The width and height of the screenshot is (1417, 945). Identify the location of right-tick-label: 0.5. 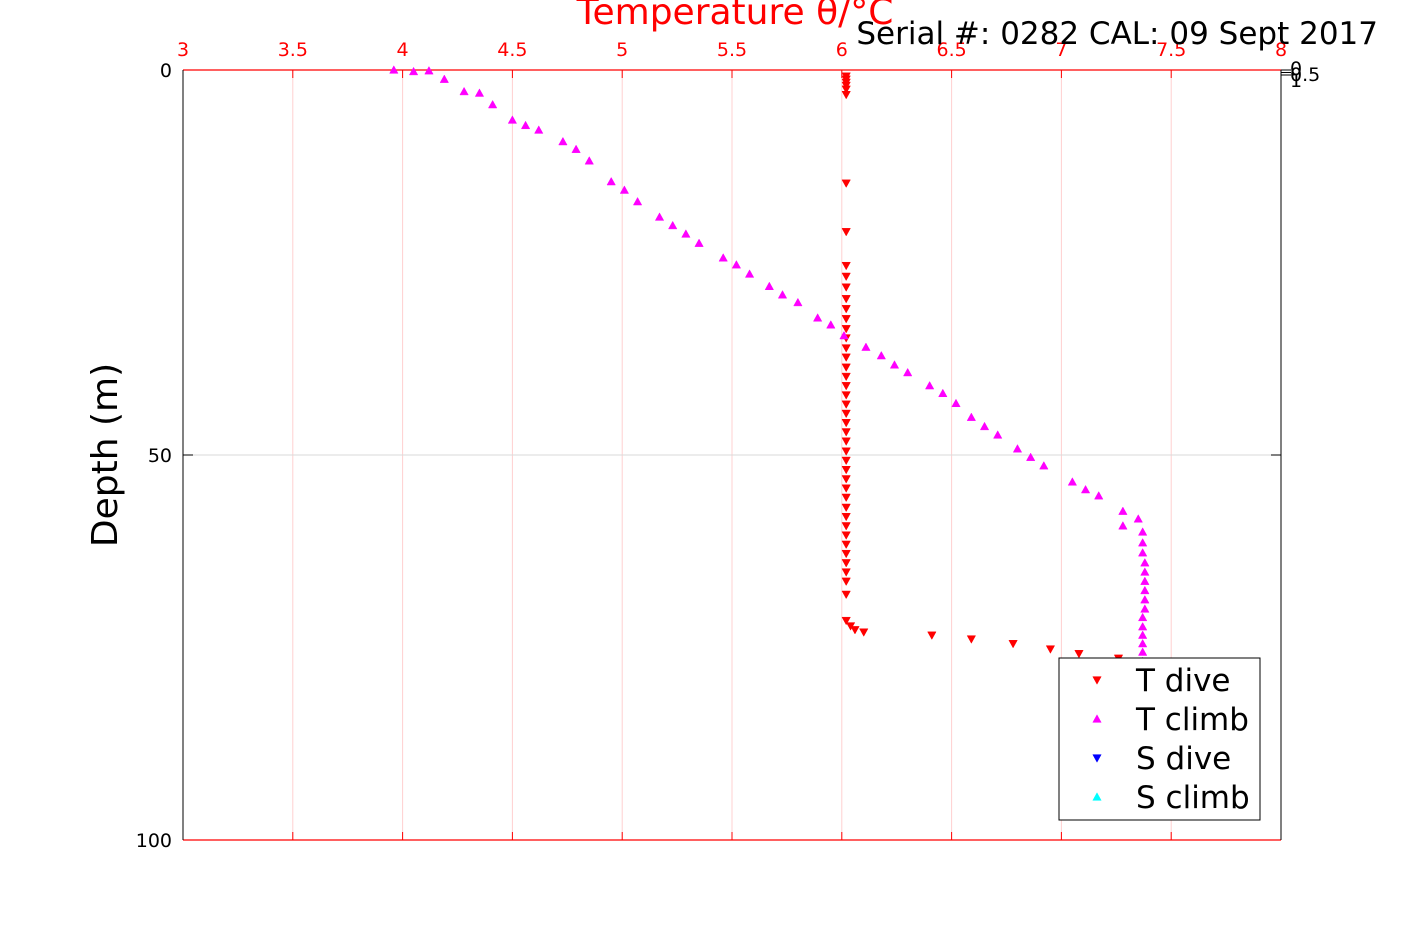
(1305, 75).